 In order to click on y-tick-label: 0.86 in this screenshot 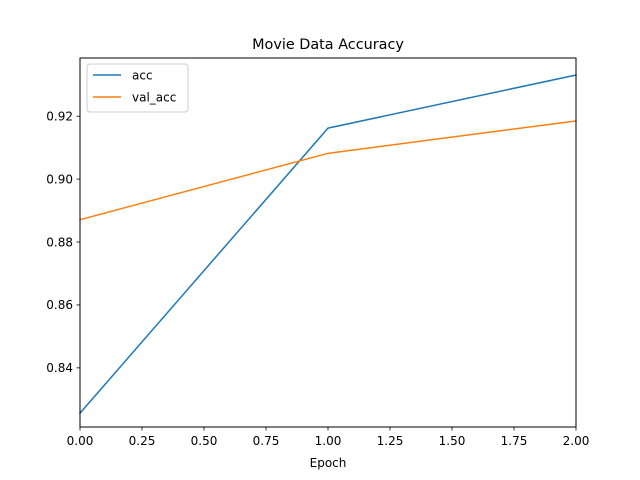, I will do `click(59, 305)`.